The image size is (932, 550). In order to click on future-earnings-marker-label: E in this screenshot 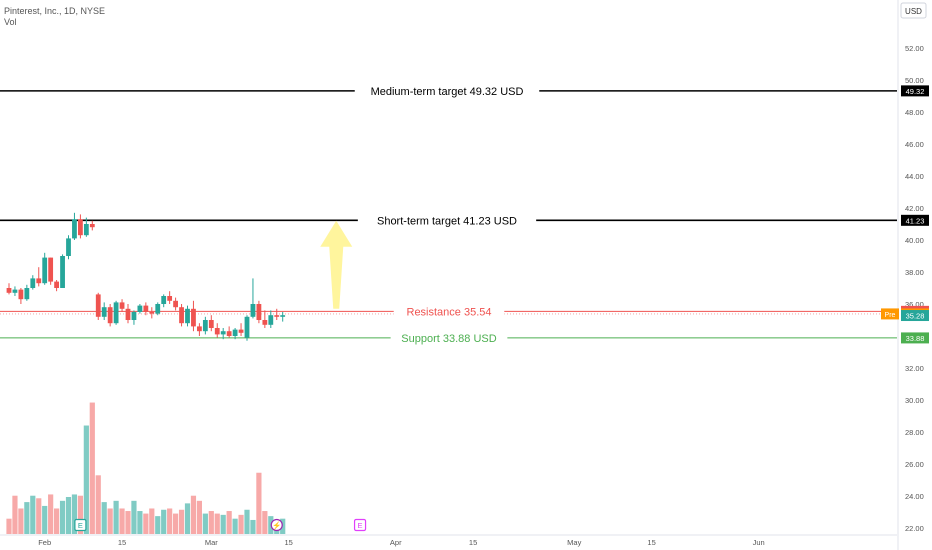, I will do `click(360, 525)`.